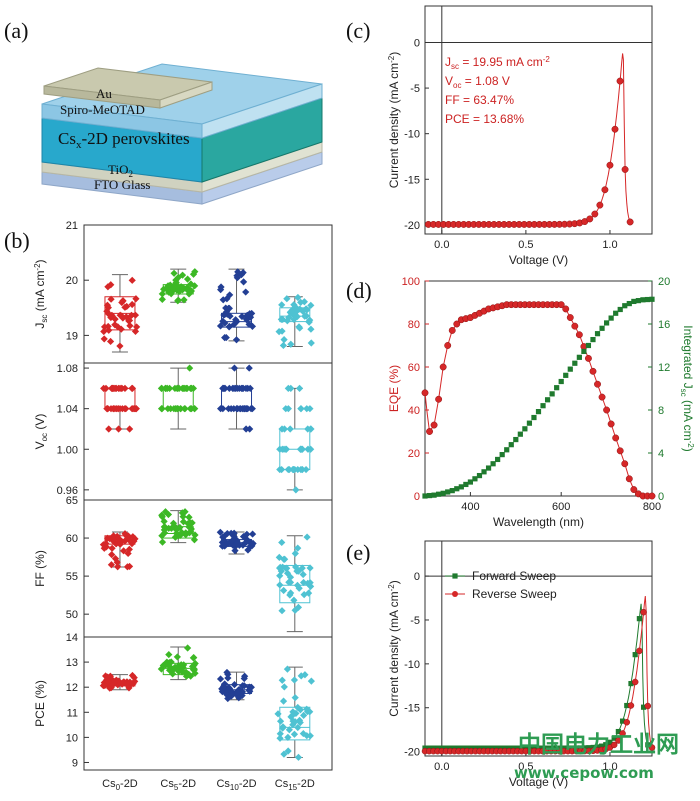 The image size is (700, 801). What do you see at coordinates (514, 576) in the screenshot?
I see `legend-label-0: Forward Sweep` at bounding box center [514, 576].